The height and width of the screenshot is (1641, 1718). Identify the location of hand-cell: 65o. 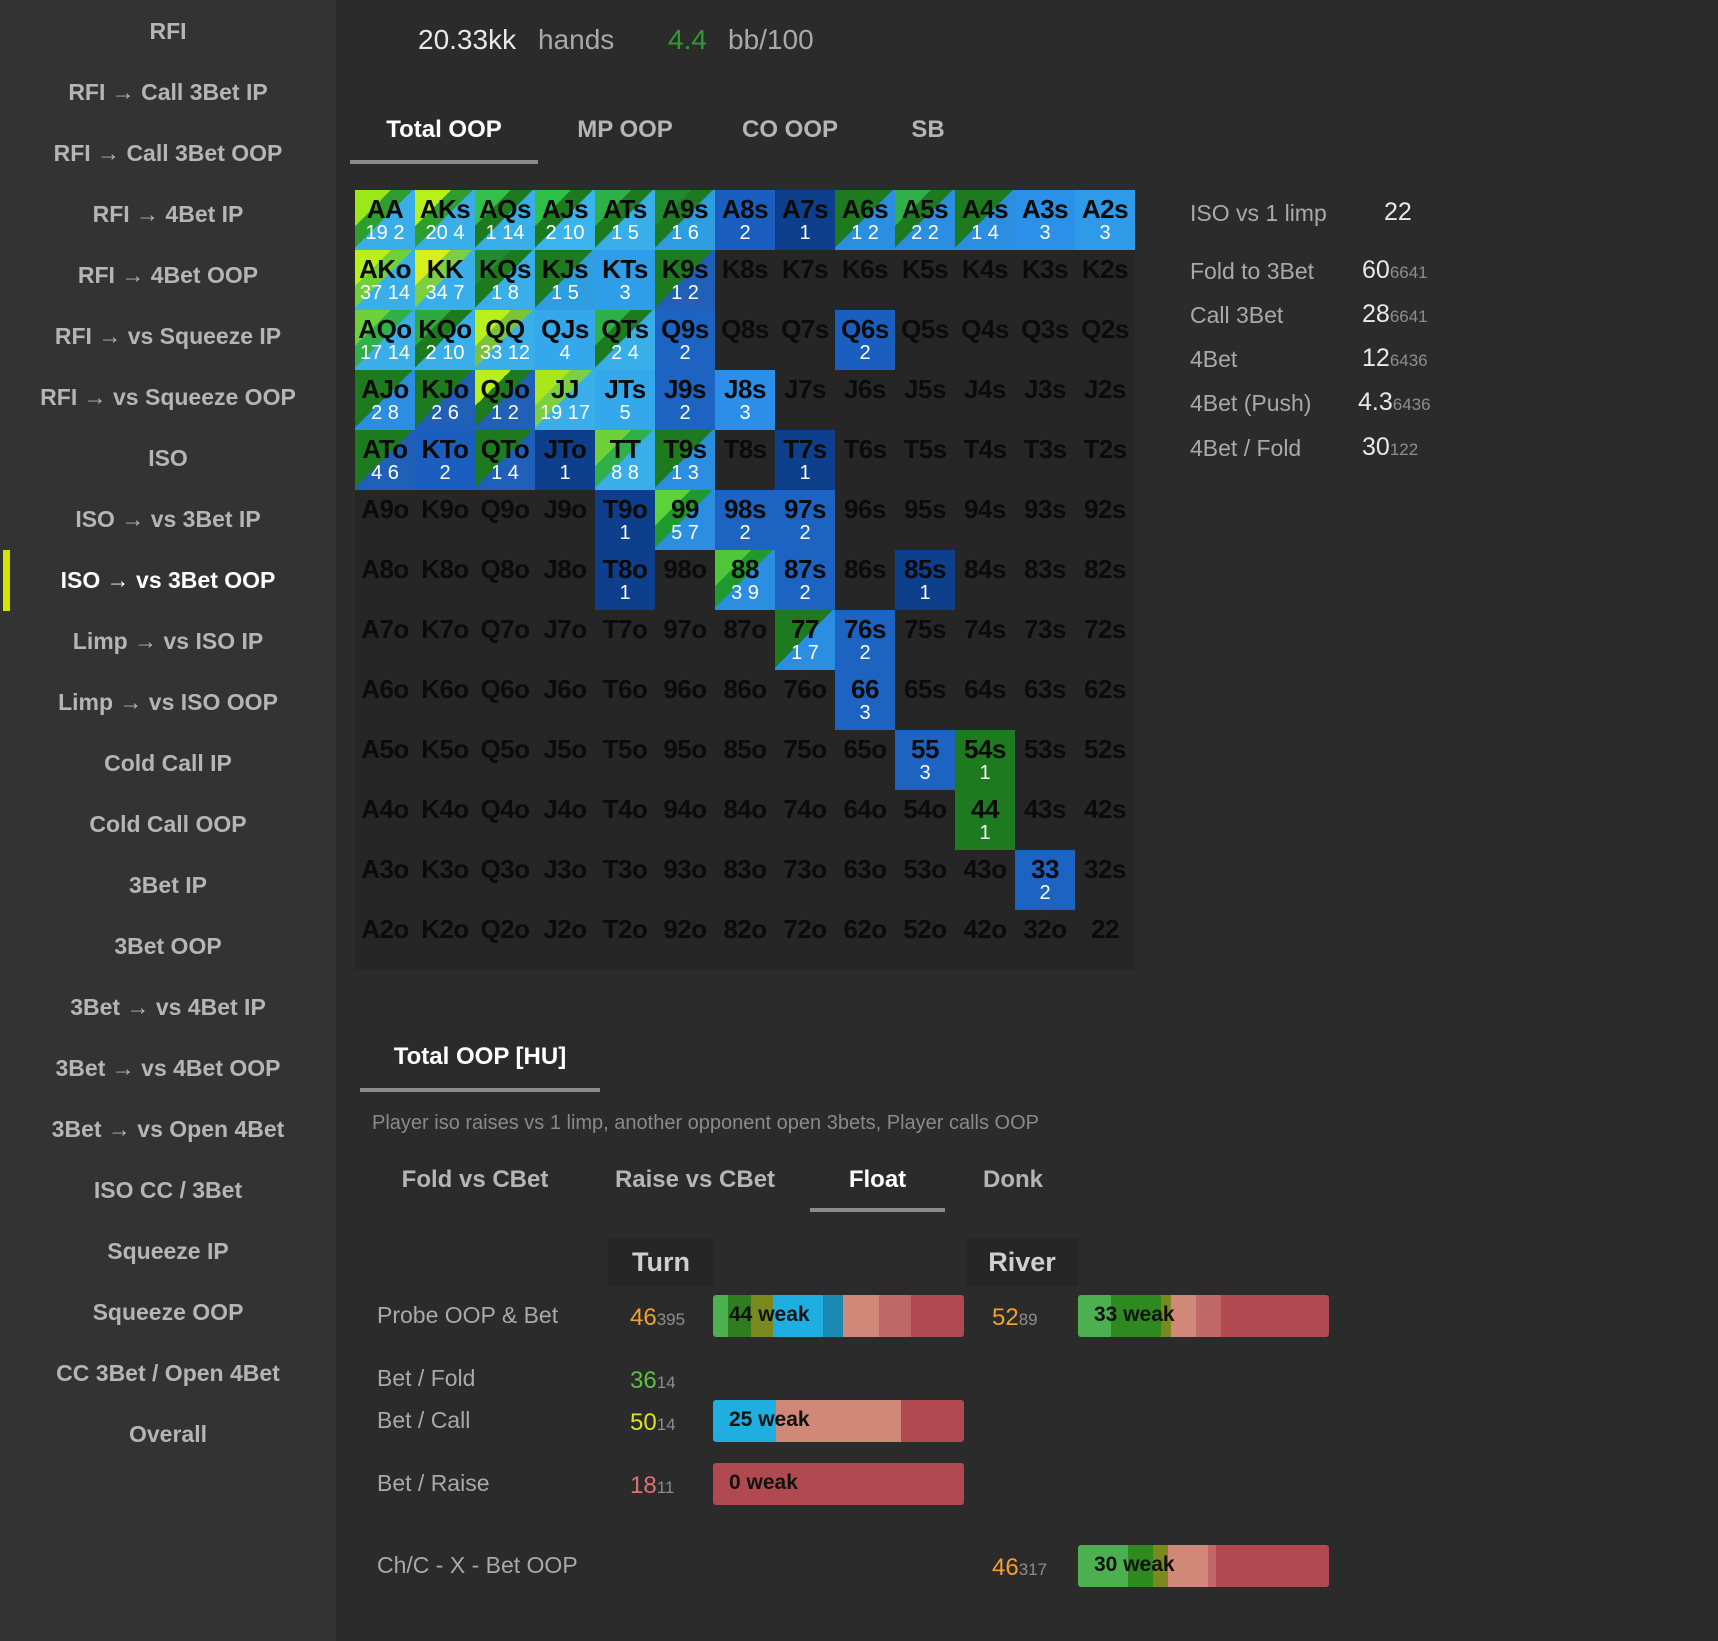
(865, 760).